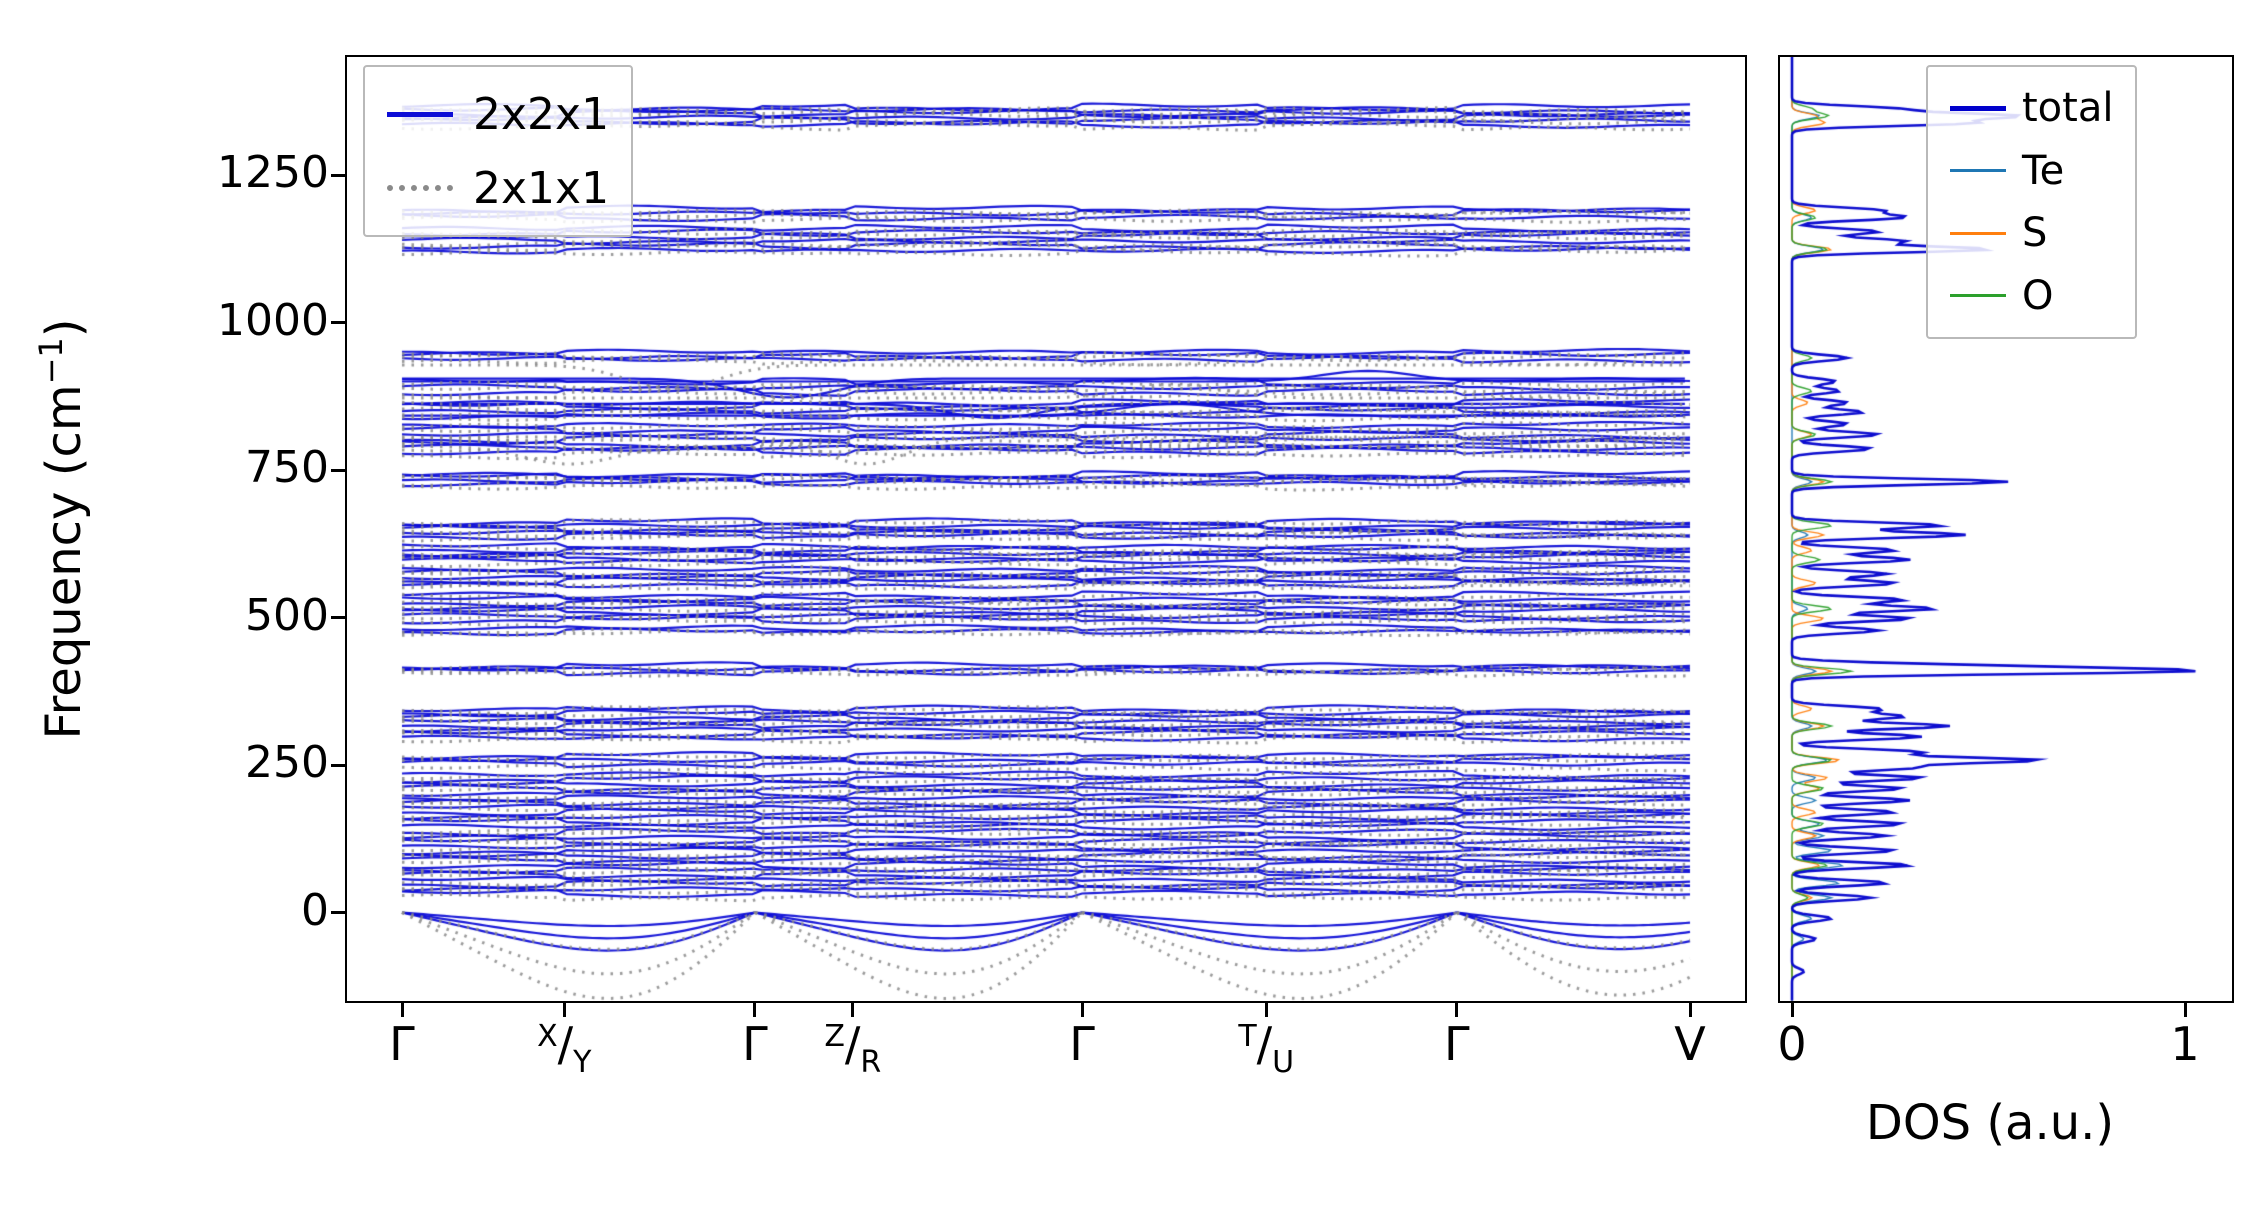 The height and width of the screenshot is (1220, 2262). I want to click on te-line-sample, so click(1978, 171).